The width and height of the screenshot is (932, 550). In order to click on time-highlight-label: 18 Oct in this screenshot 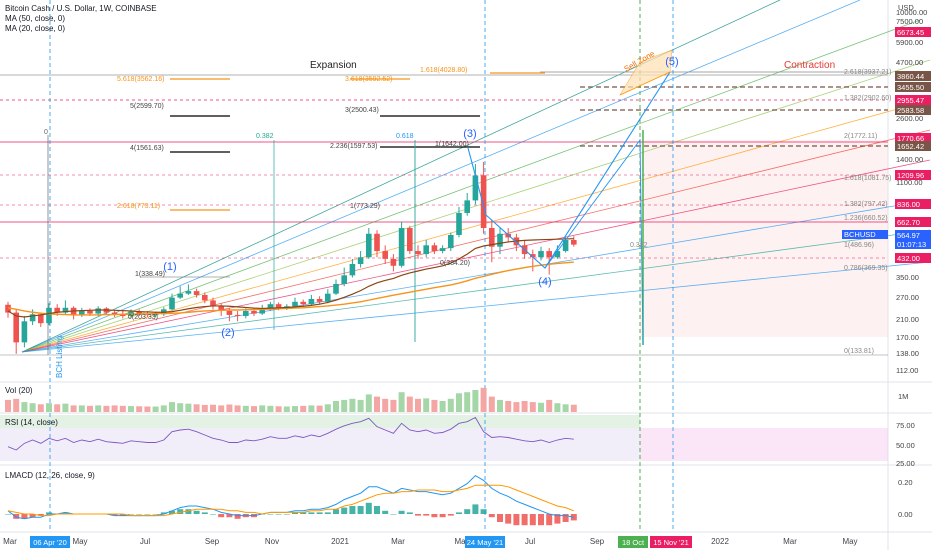, I will do `click(633, 542)`.